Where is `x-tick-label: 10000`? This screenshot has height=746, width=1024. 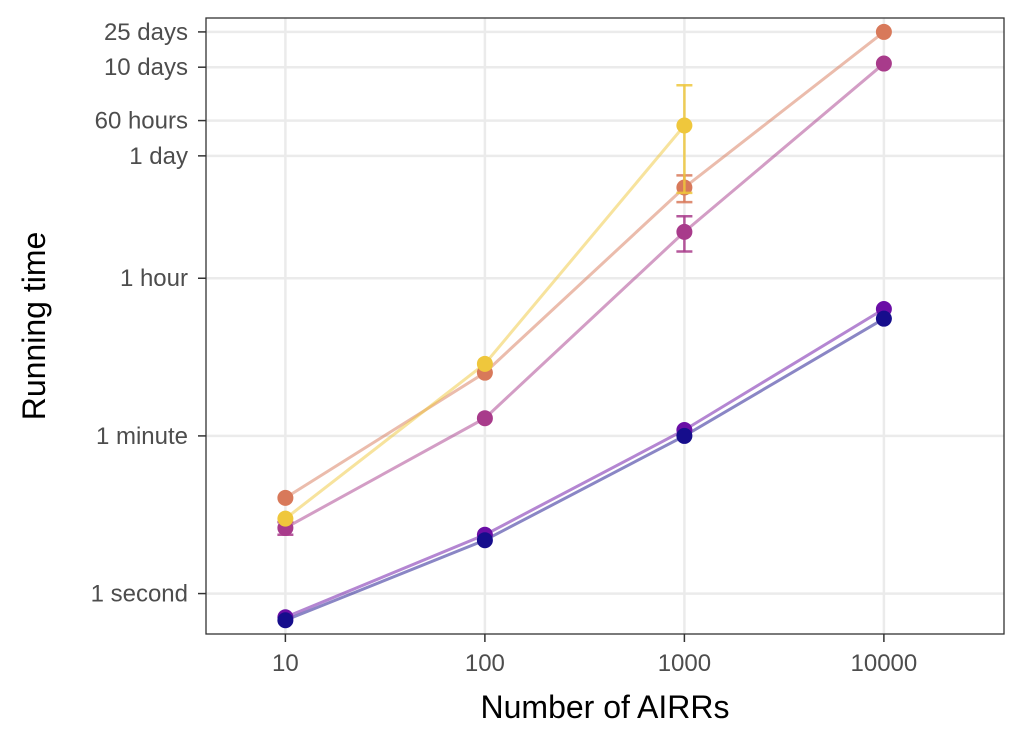
x-tick-label: 10000 is located at coordinates (884, 663).